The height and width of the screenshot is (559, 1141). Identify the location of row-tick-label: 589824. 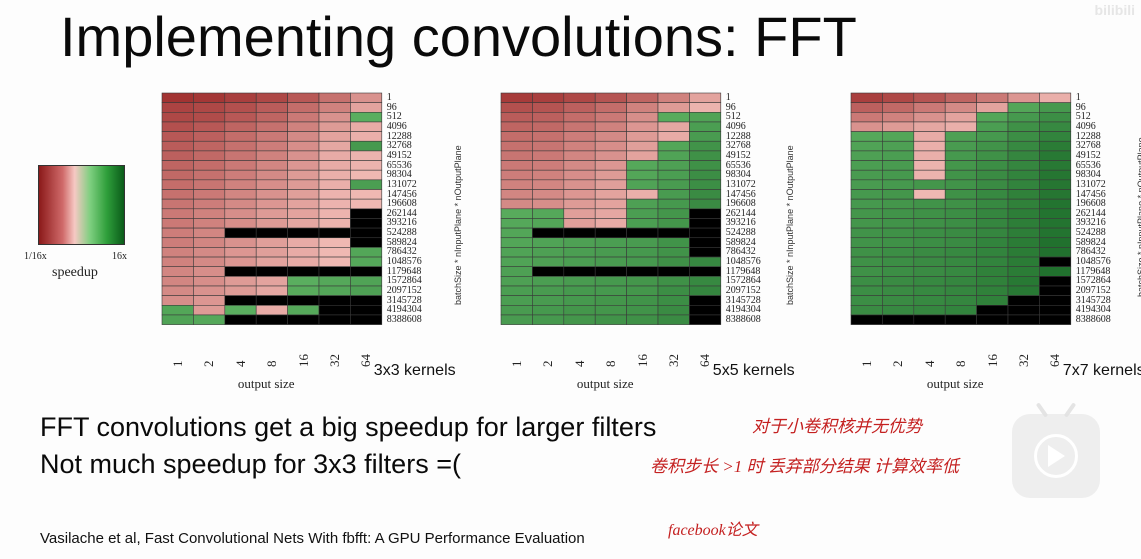
(401, 242).